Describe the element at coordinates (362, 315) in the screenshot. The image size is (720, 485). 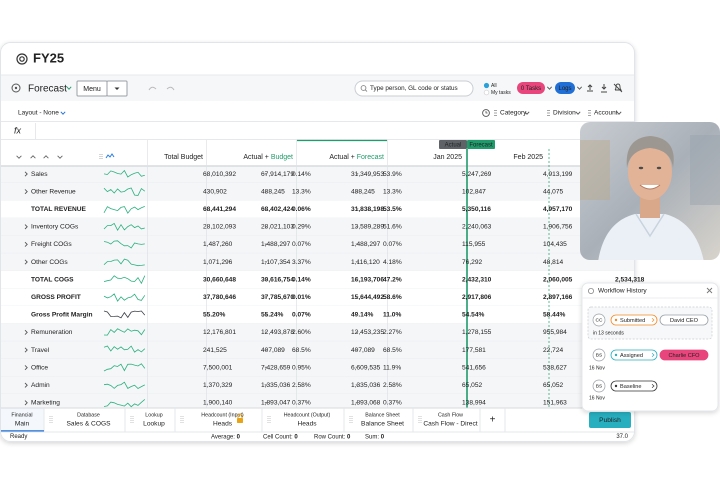
I see `cell-value: 49.14%` at that location.